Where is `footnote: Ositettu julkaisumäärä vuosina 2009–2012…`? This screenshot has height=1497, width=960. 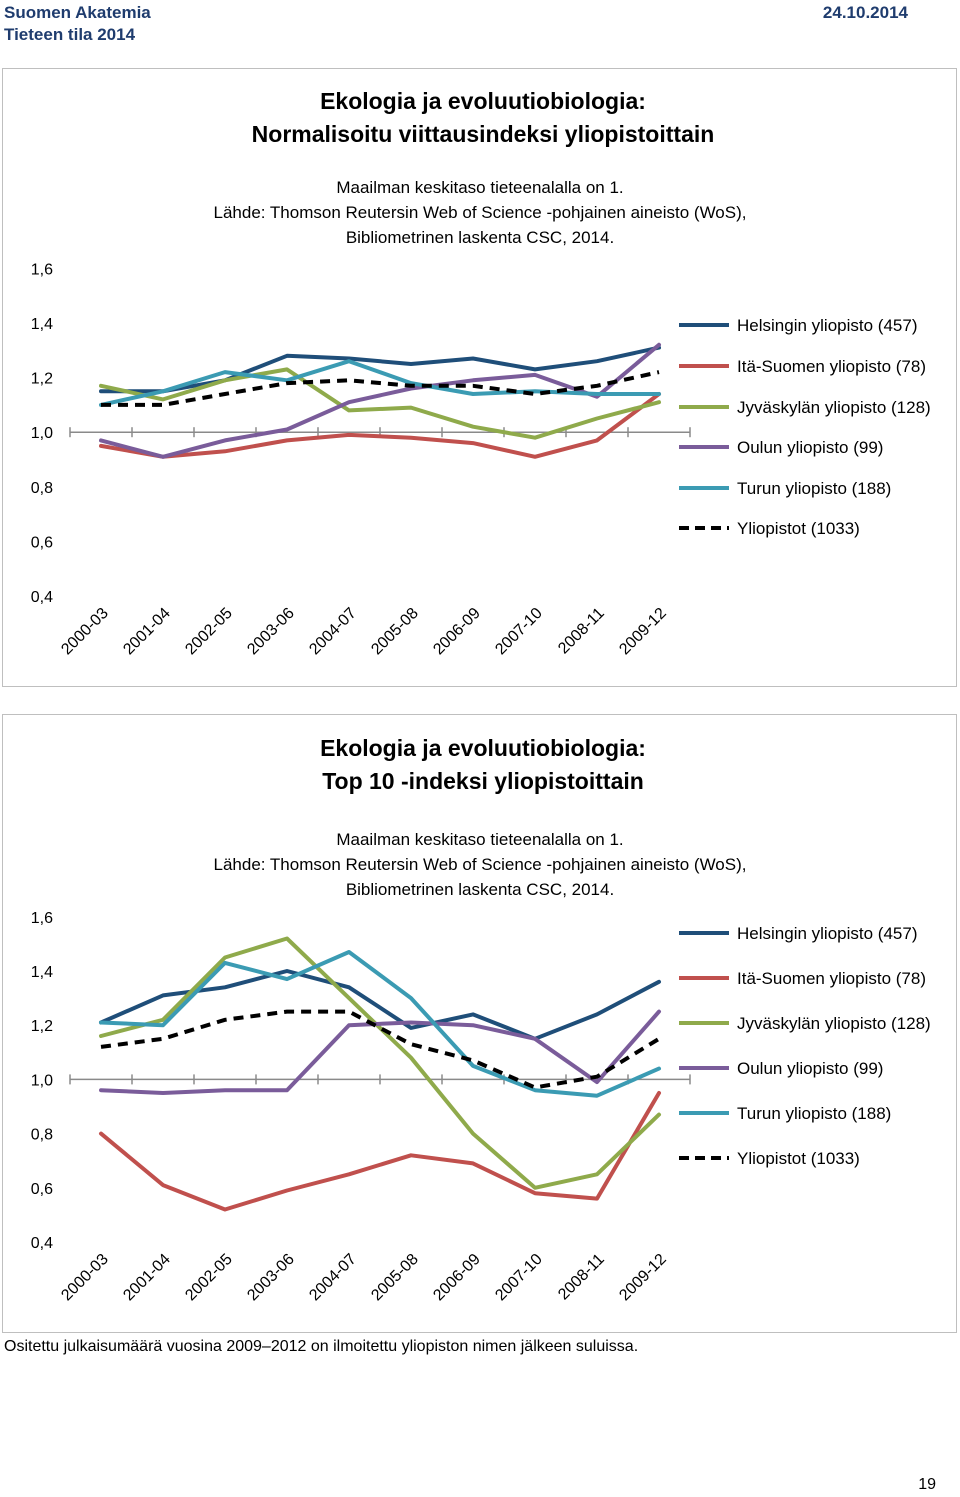 footnote: Ositettu julkaisumäärä vuosina 2009–2012… is located at coordinates (321, 1346).